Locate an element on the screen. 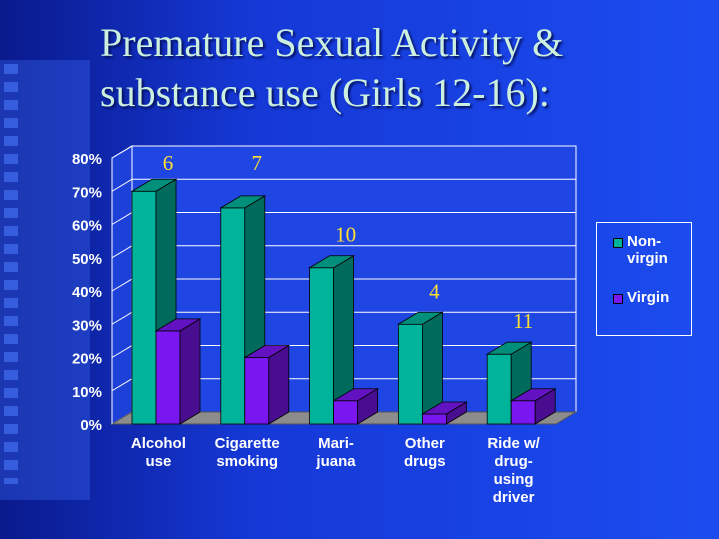 The height and width of the screenshot is (539, 719). bar-annotation: 4 is located at coordinates (434, 291).